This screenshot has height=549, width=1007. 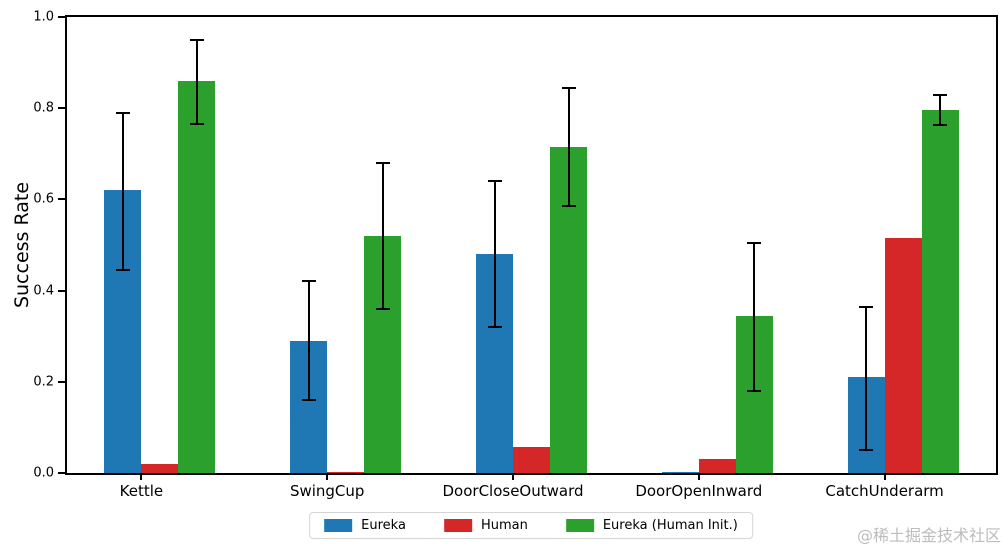 I want to click on y-tick-label: 0.0, so click(x=43, y=473).